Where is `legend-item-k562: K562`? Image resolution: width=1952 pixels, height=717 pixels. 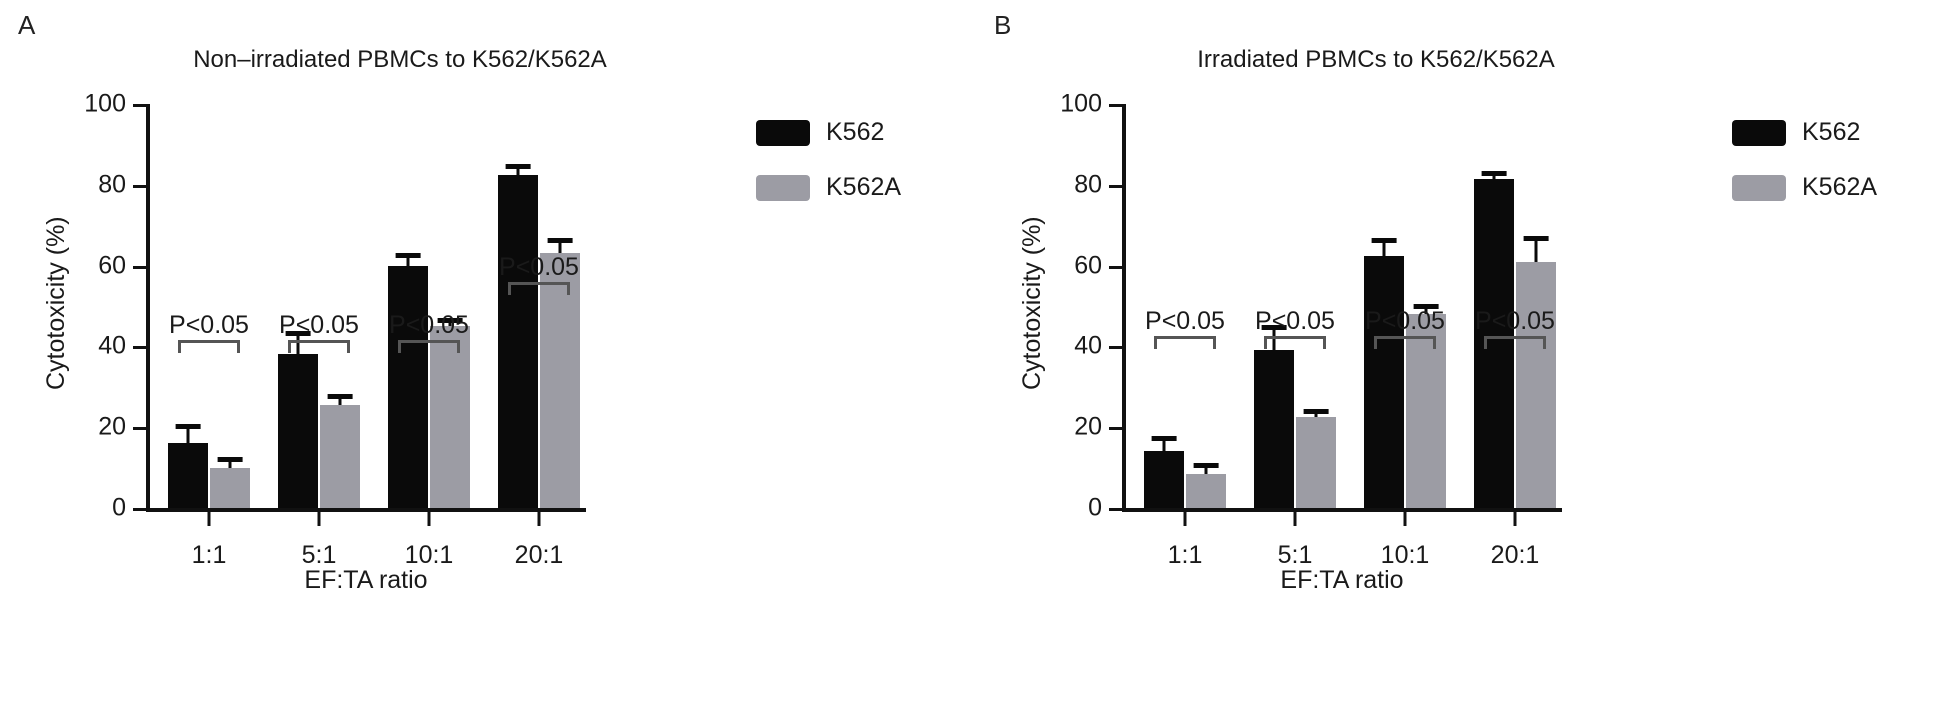
legend-item-k562: K562 is located at coordinates (1804, 132).